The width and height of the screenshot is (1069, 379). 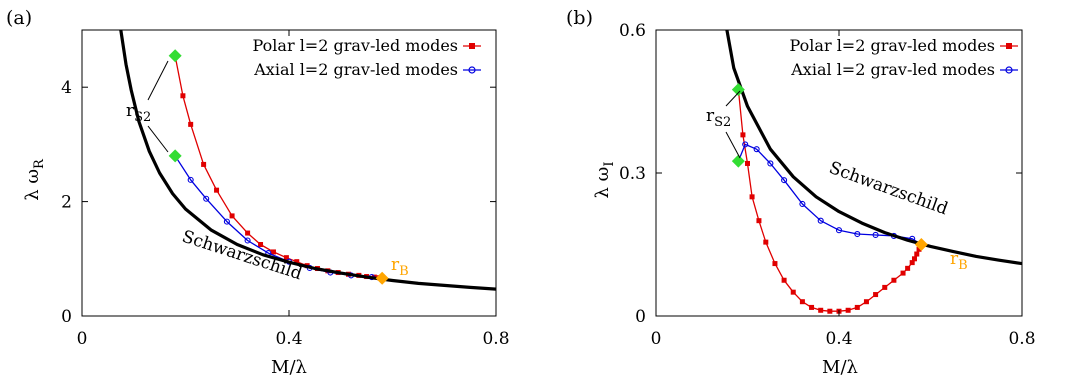 What do you see at coordinates (892, 45) in the screenshot?
I see `panel-b-legend-polar: Polar l=2 grav-led modes` at bounding box center [892, 45].